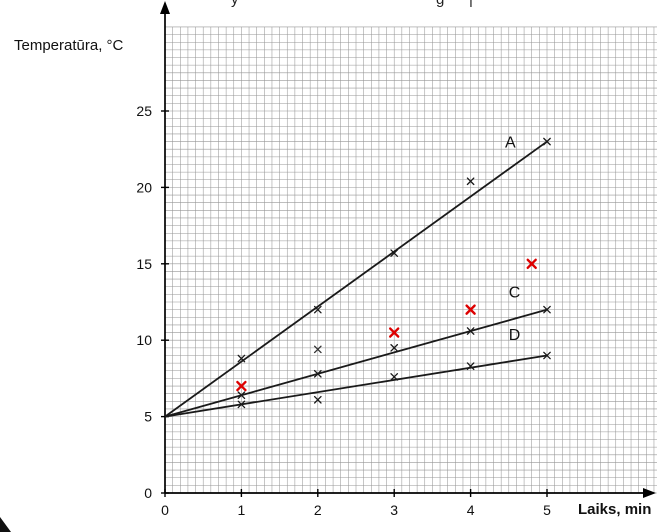 The height and width of the screenshot is (532, 658). I want to click on y-tick-label: 0, so click(148, 493).